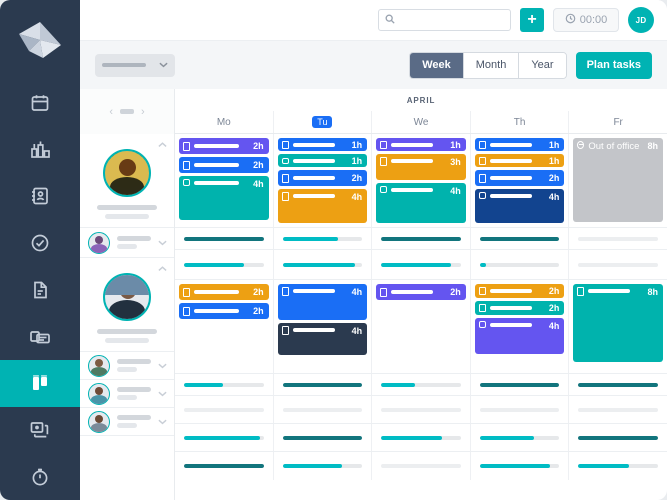 This screenshot has height=500, width=667. I want to click on task-block: 8h, so click(618, 323).